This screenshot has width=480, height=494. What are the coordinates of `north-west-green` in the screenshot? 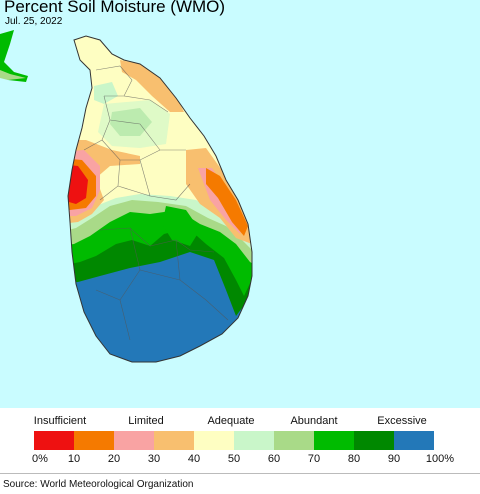 It's located at (106, 93).